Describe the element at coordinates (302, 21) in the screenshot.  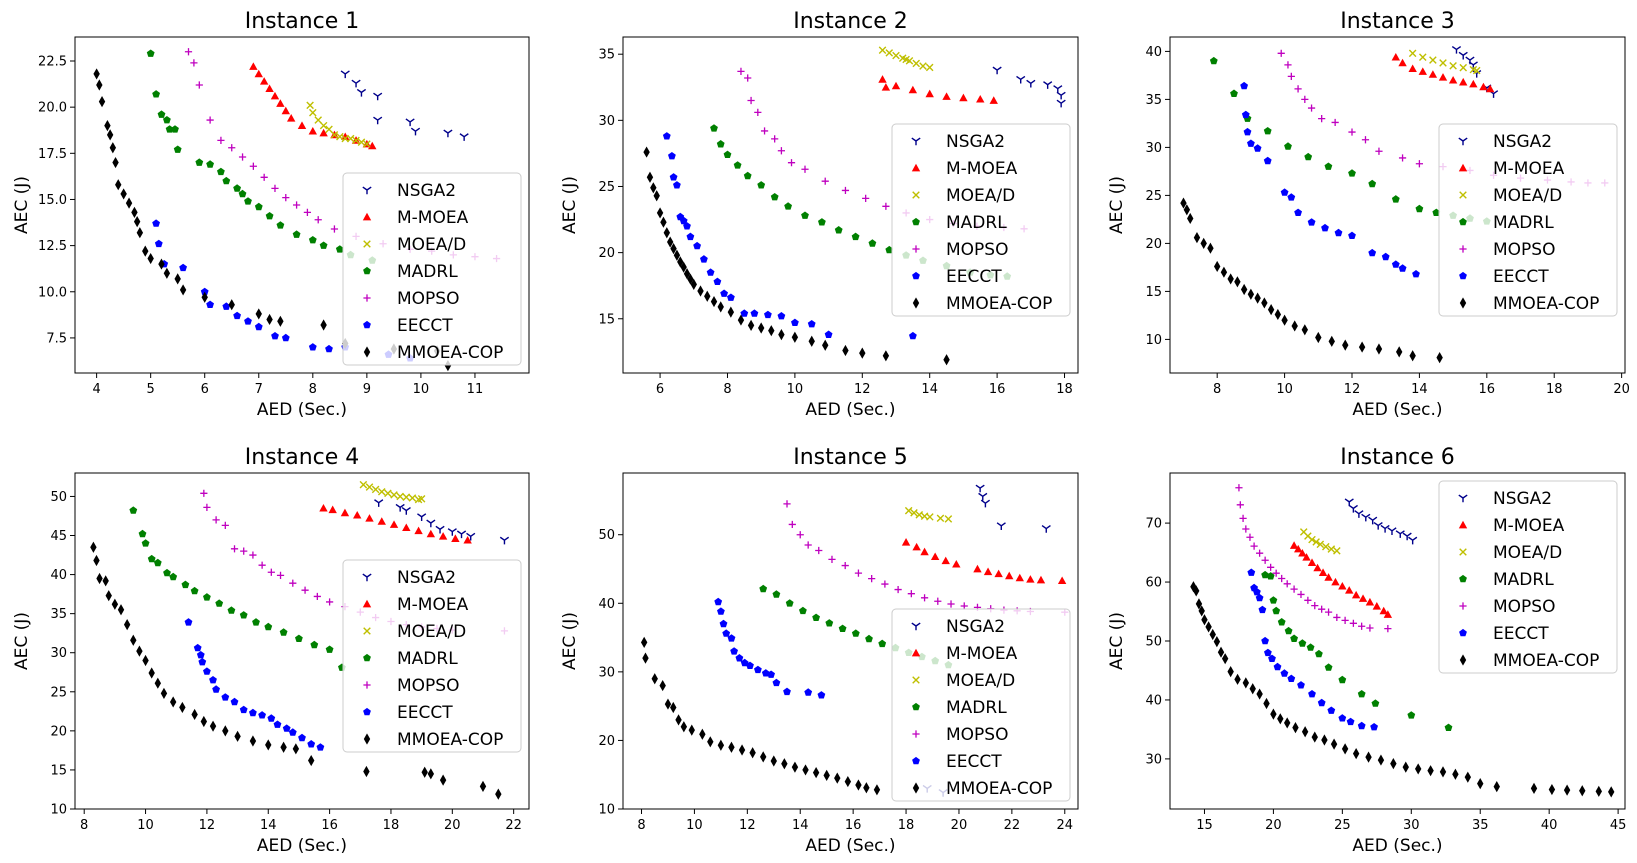
I see `chart-title: Instance 1` at that location.